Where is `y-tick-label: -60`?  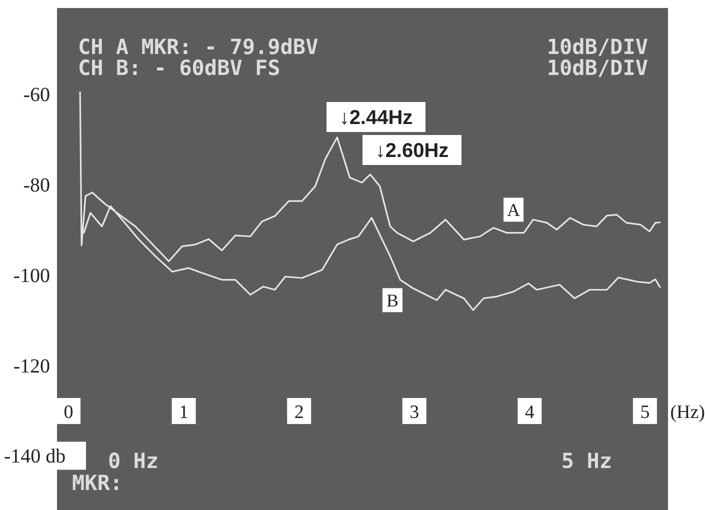 y-tick-label: -60 is located at coordinates (36, 95).